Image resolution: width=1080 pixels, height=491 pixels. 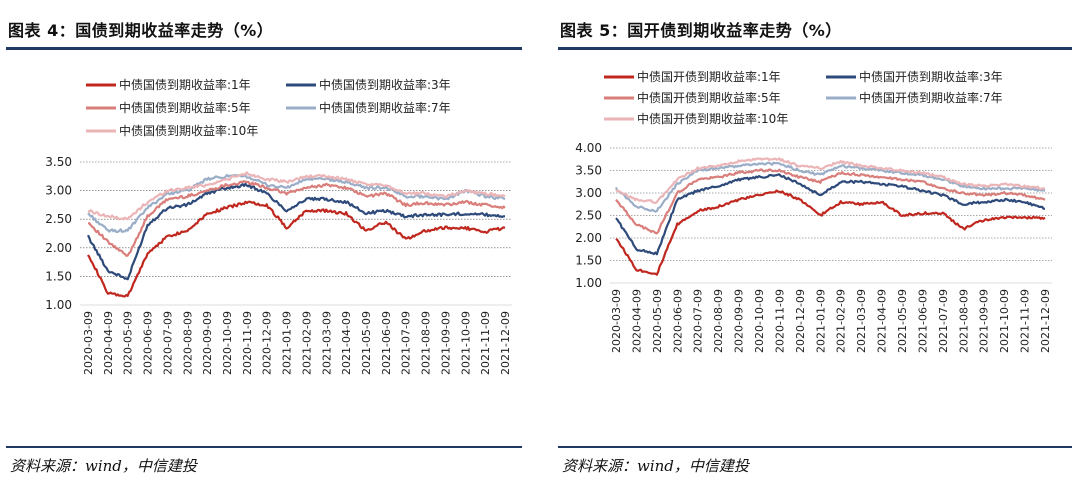 What do you see at coordinates (385, 84) in the screenshot?
I see `legend-label-3y: 中债国债到期收益率:3年` at bounding box center [385, 84].